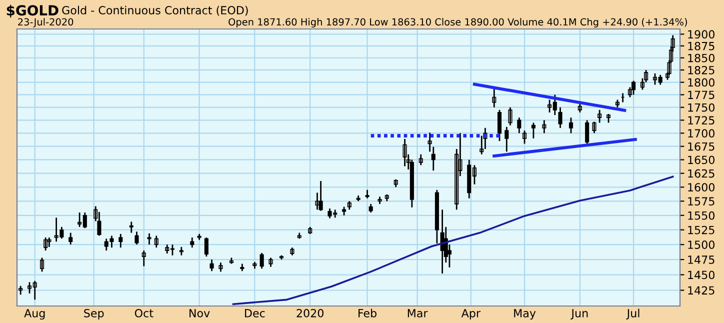 This screenshot has height=323, width=724. What do you see at coordinates (255, 313) in the screenshot?
I see `x-tick-label: Dec` at bounding box center [255, 313].